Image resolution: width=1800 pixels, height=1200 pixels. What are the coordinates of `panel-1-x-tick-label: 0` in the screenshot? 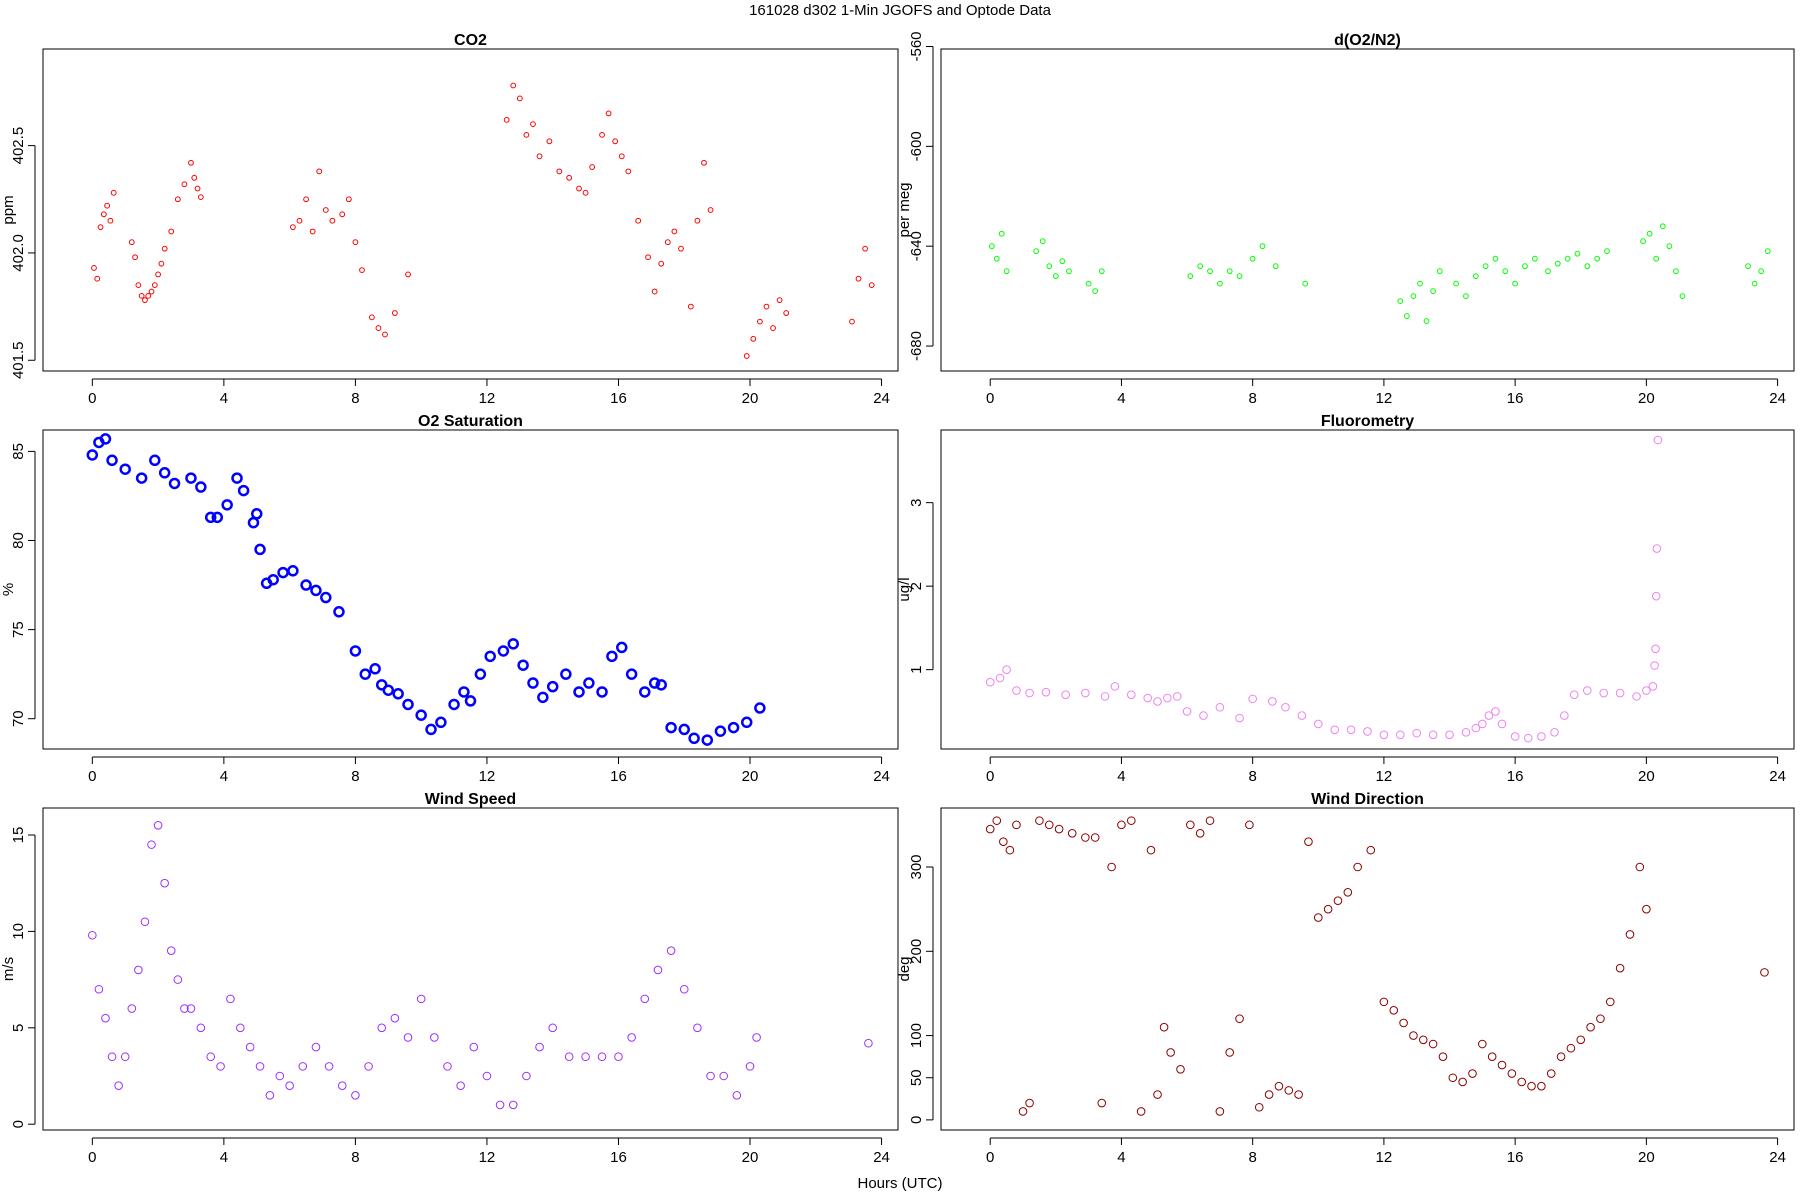 It's located at (92, 398).